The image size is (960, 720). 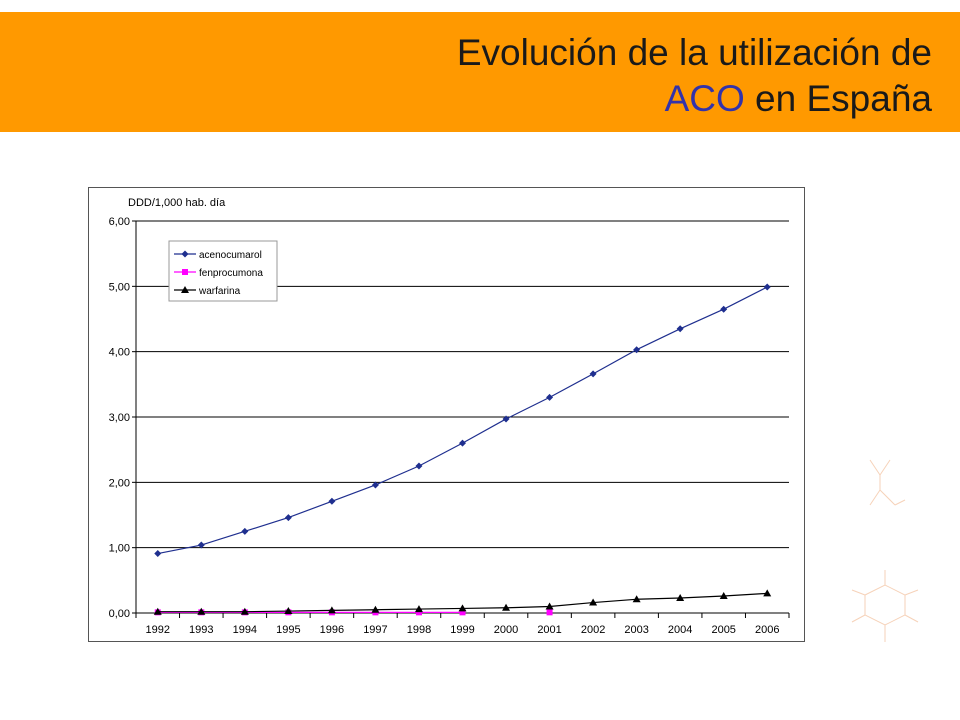 What do you see at coordinates (177, 203) in the screenshot?
I see `y-axis-title: DDD/1,000 hab. día` at bounding box center [177, 203].